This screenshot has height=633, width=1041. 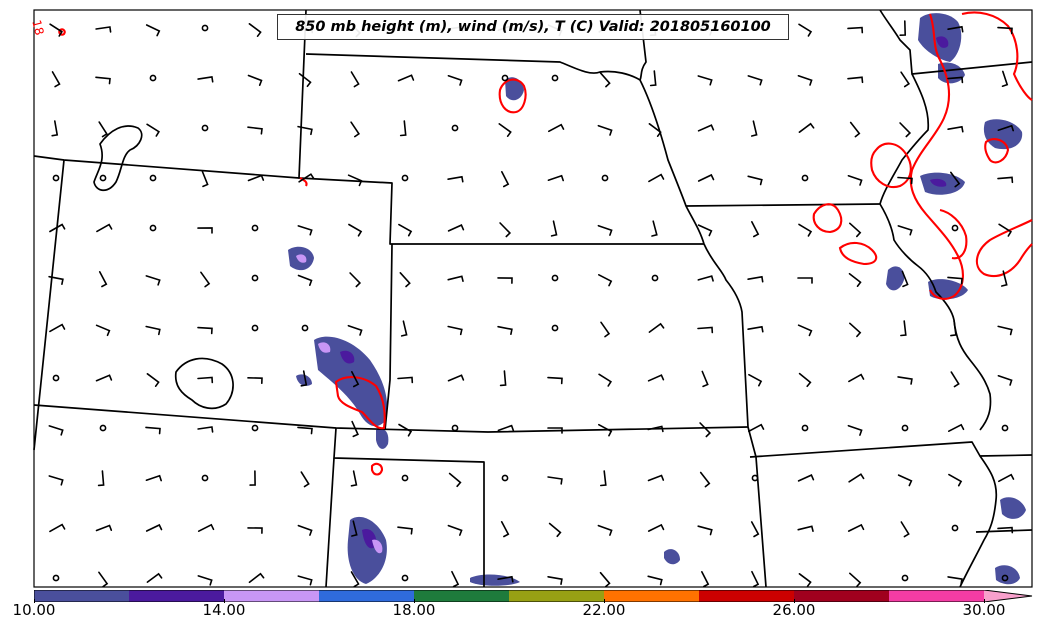 What do you see at coordinates (533, 595) in the screenshot?
I see `colorbar` at bounding box center [533, 595].